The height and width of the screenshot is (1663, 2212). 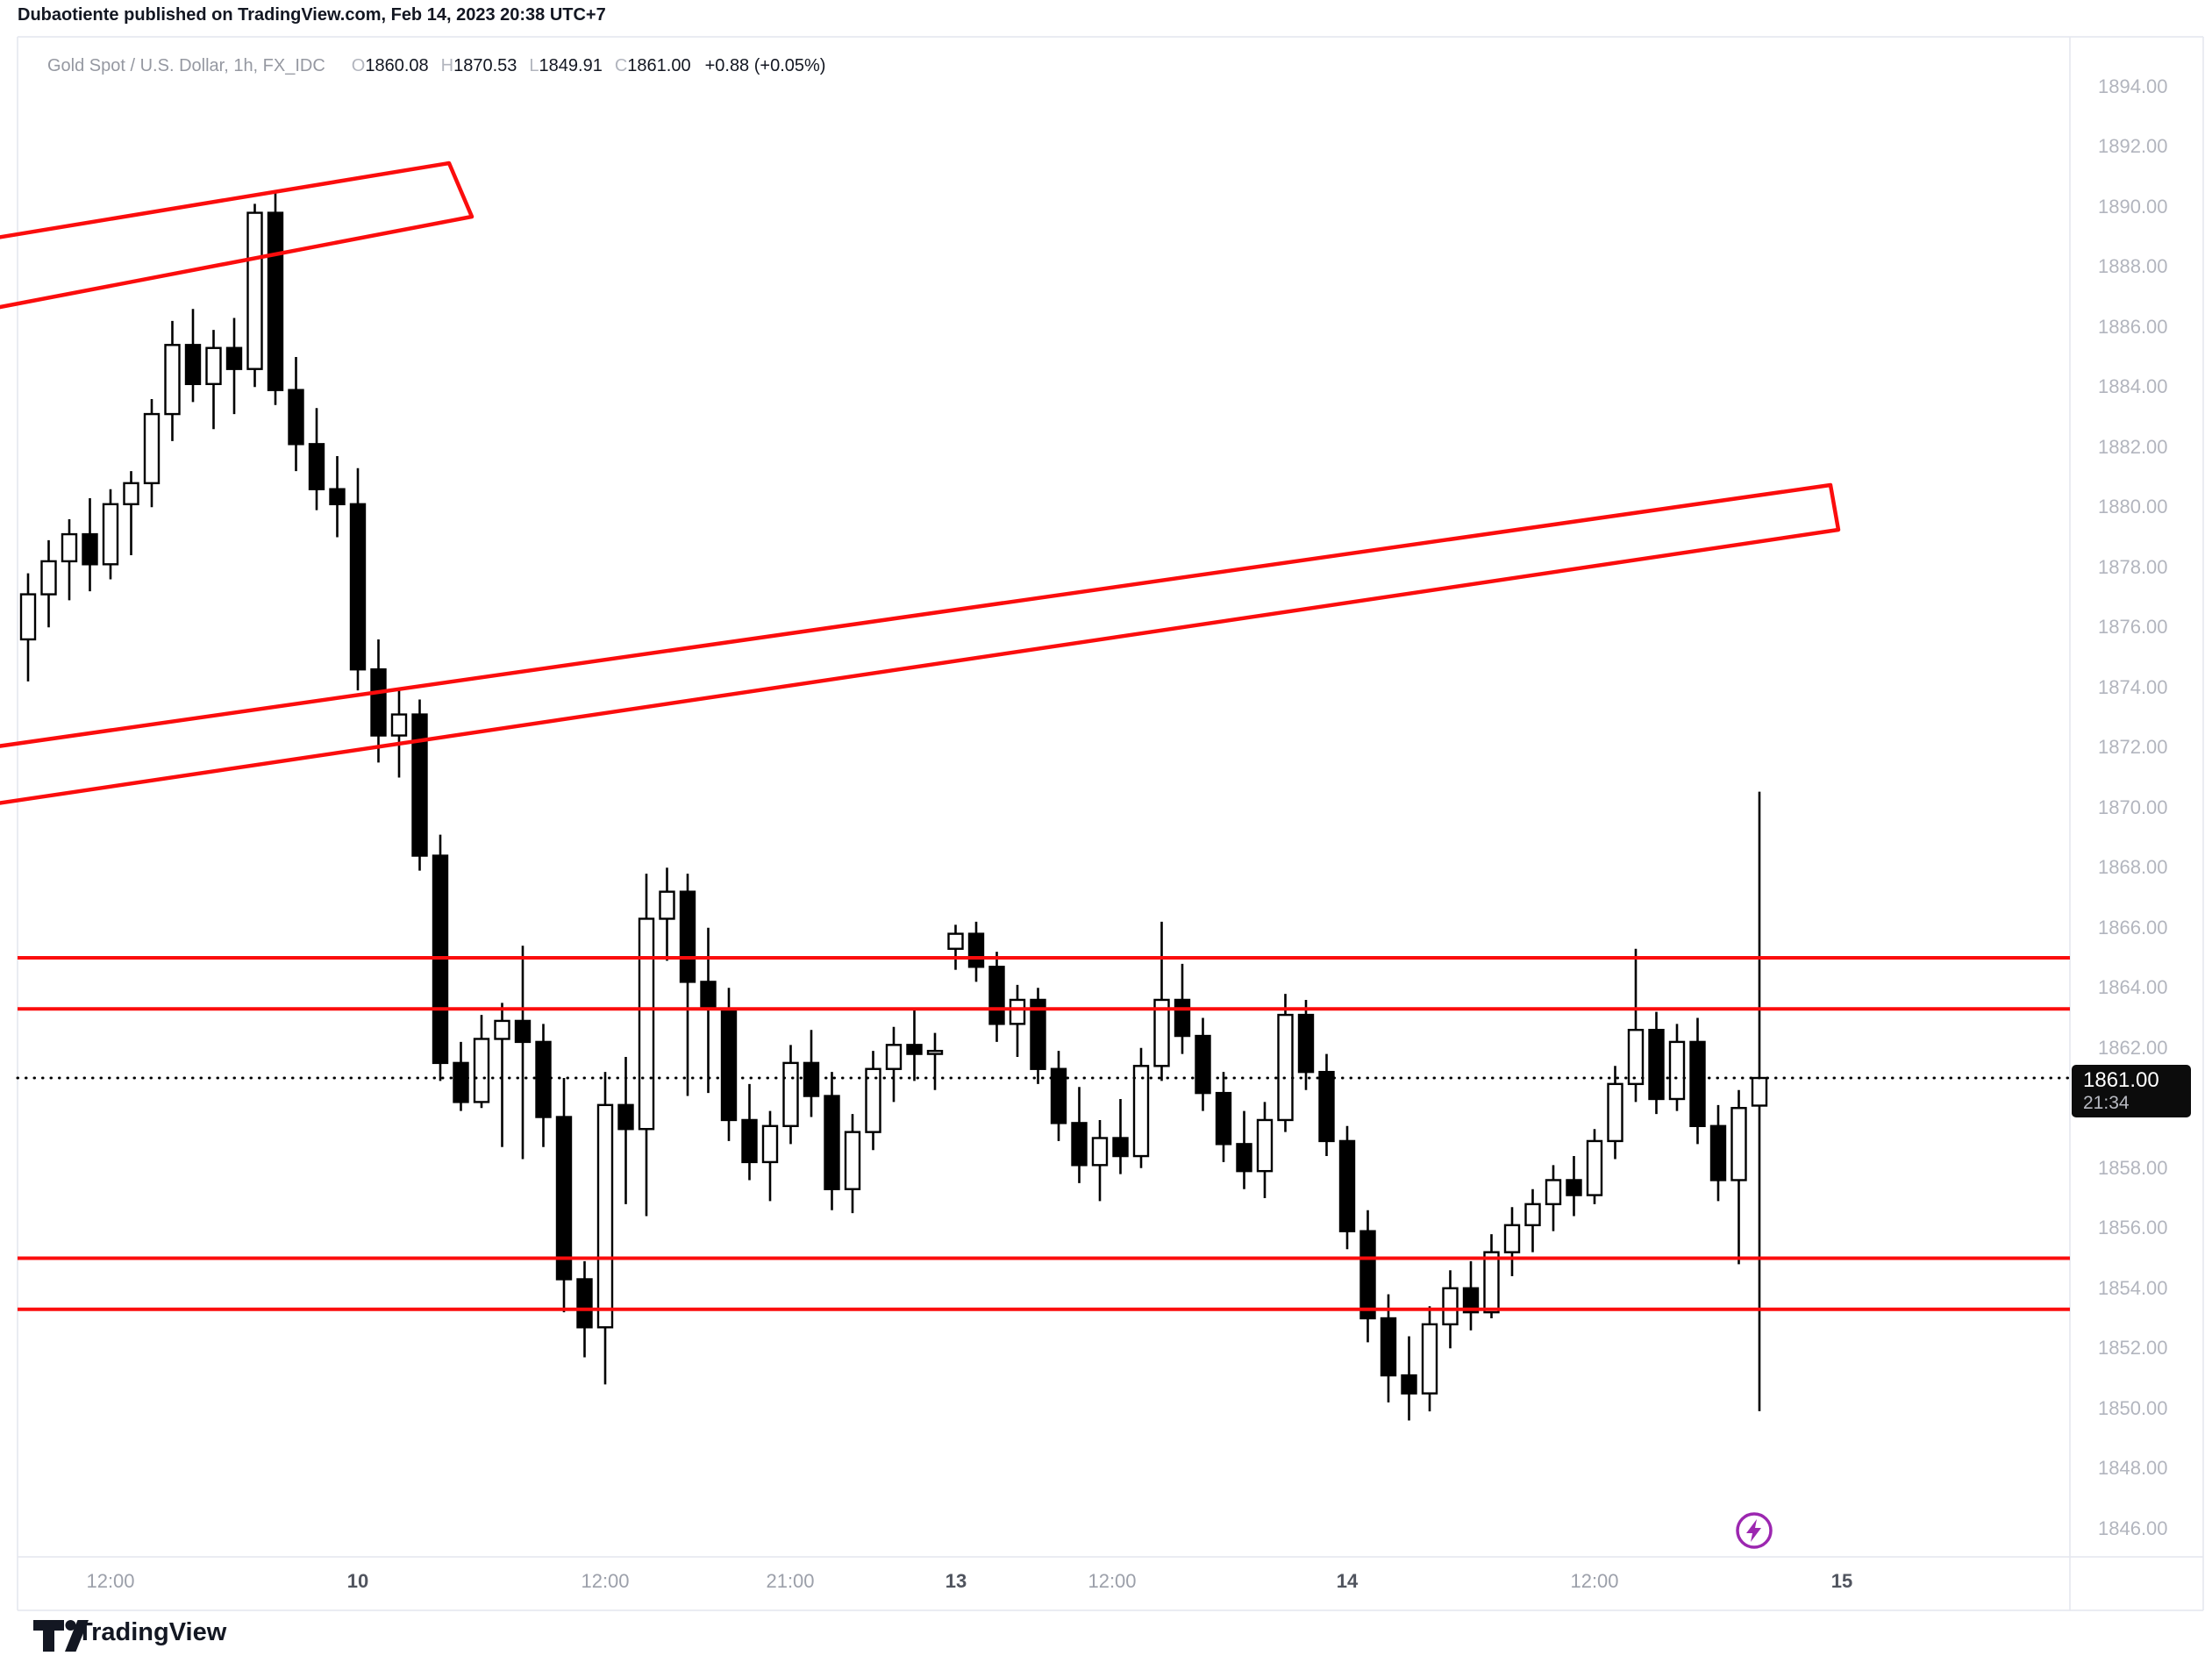 I want to click on price-tick-label: 1892.00, so click(x=2133, y=146).